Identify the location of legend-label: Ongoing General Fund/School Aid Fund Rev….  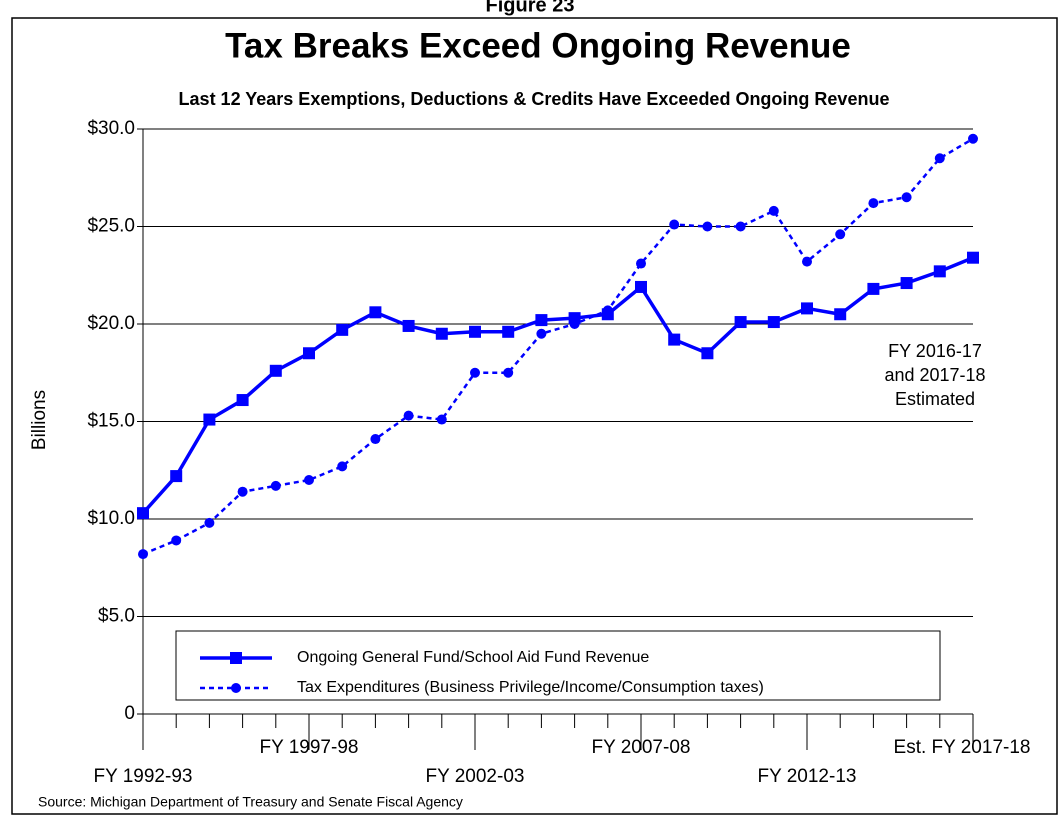
(473, 657).